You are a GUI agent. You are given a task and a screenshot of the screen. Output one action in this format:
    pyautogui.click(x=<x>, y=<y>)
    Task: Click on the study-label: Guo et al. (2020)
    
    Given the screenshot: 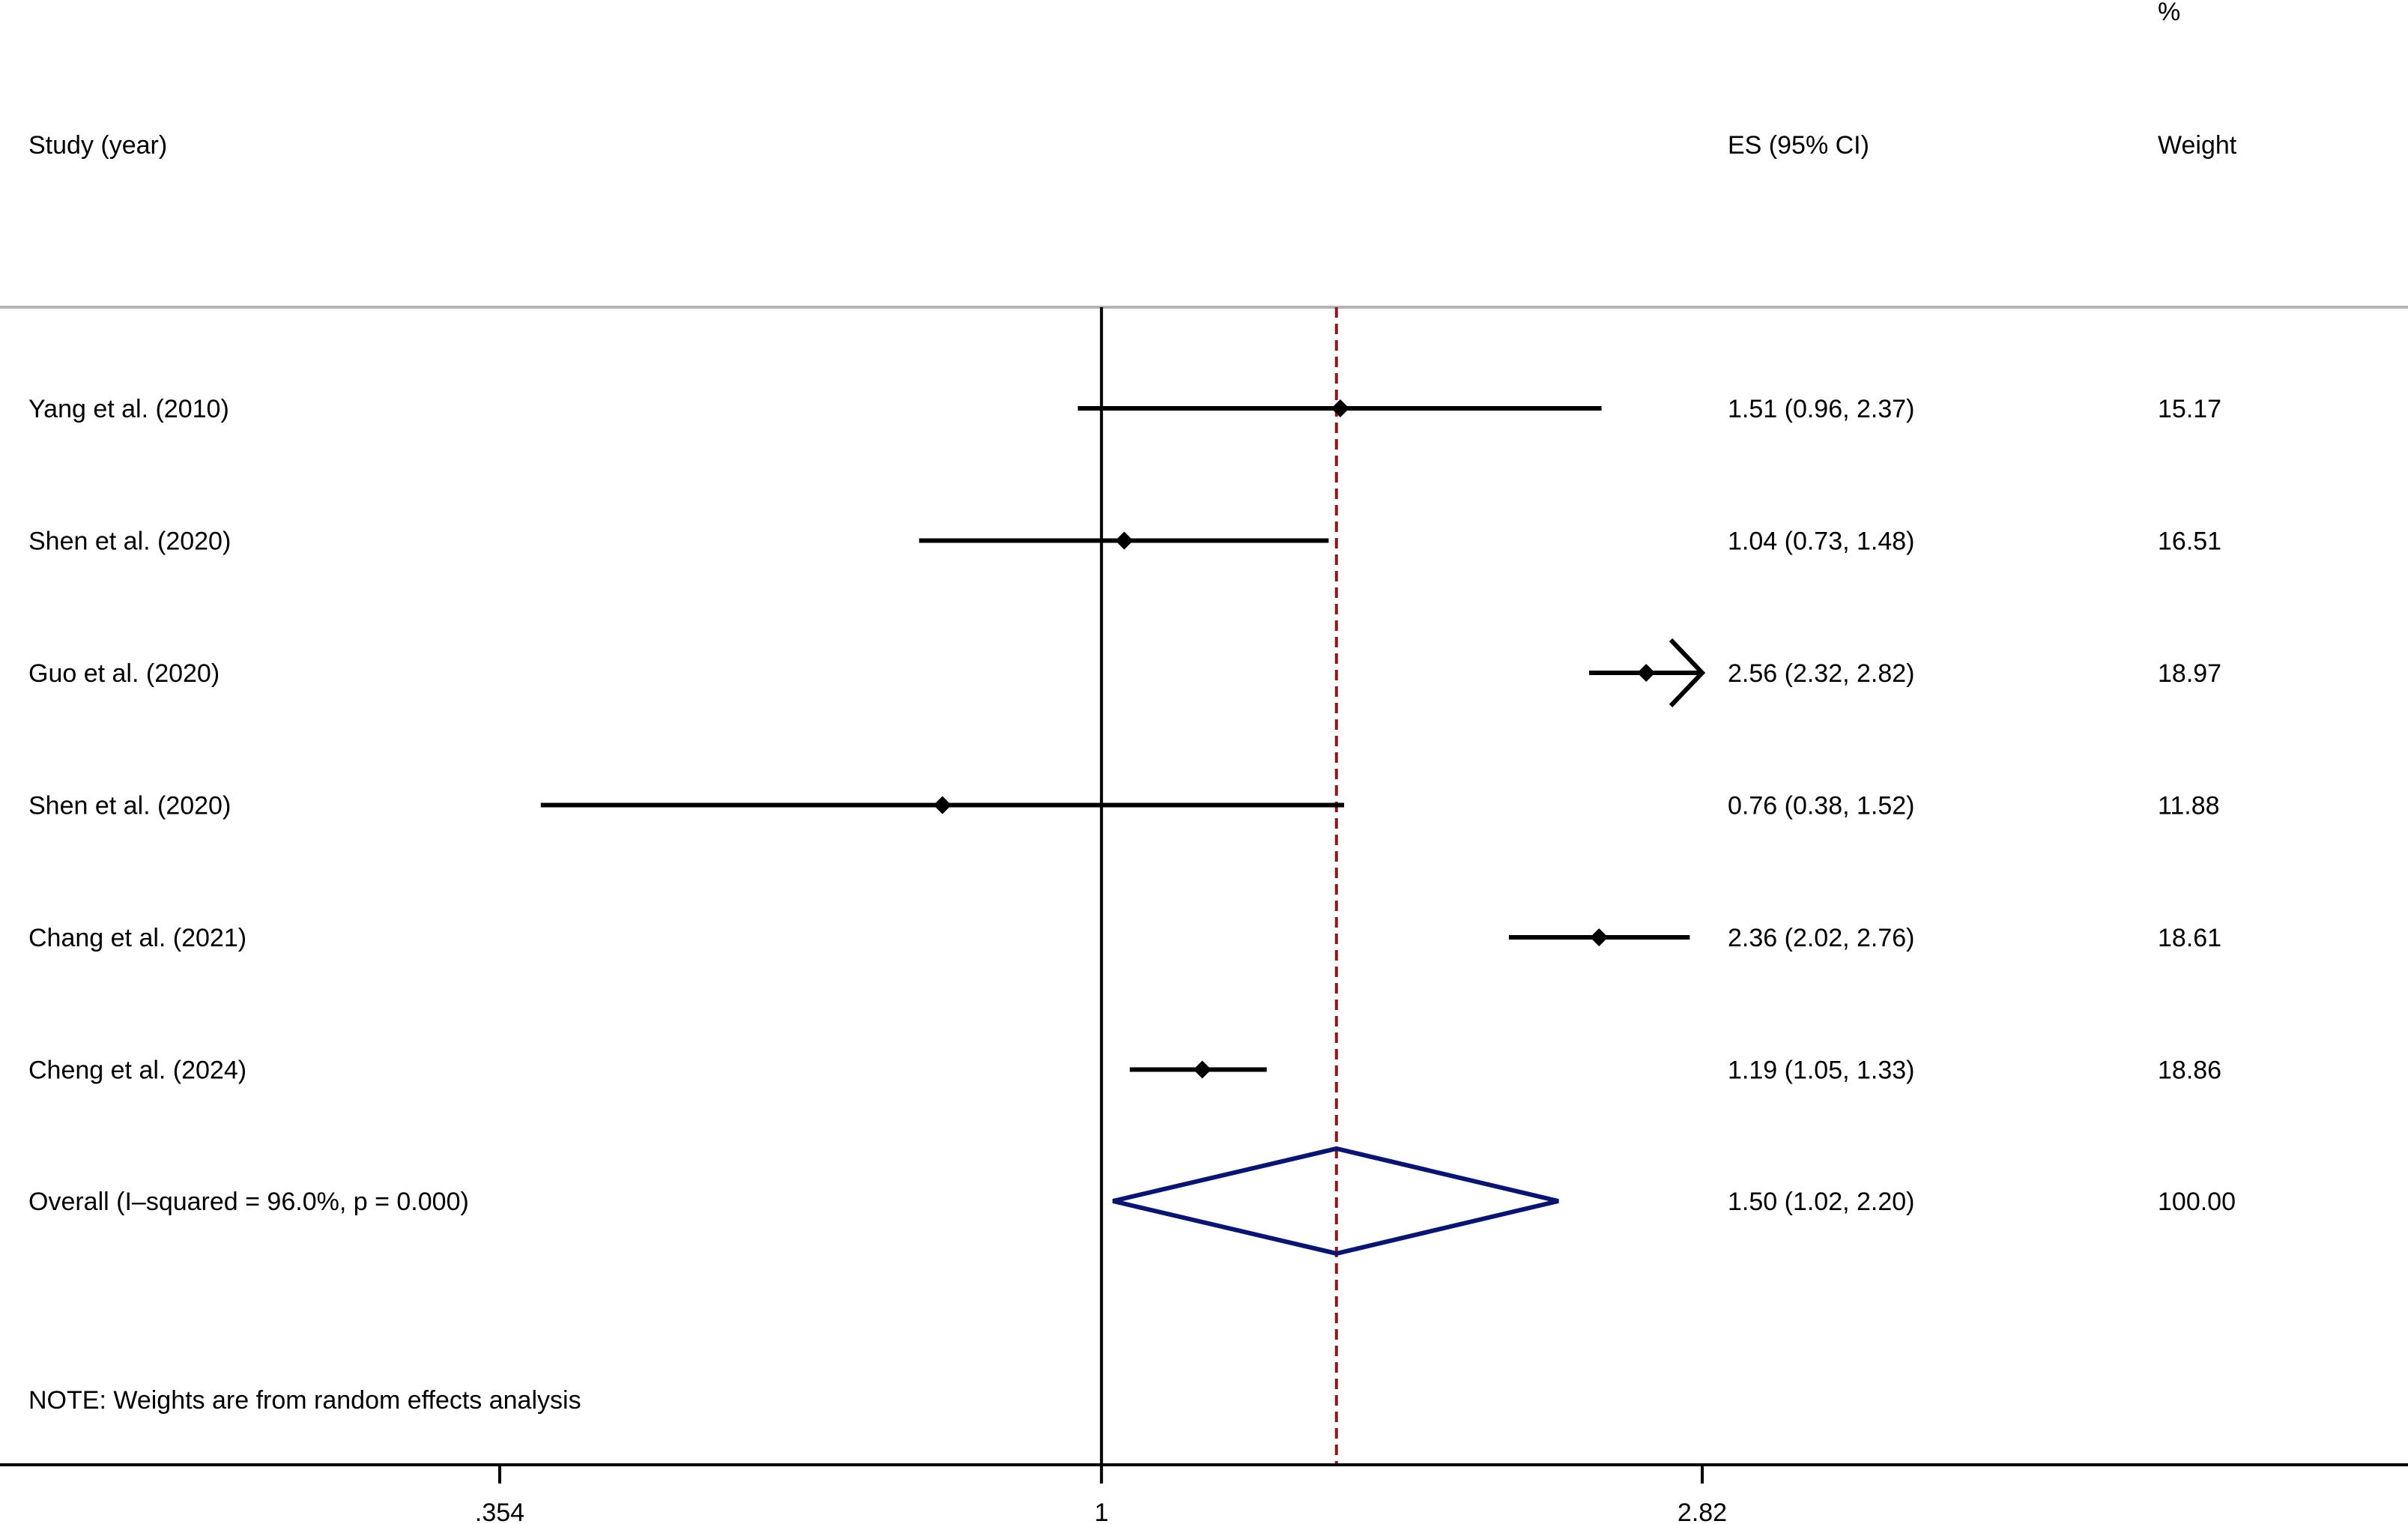 What is the action you would take?
    pyautogui.click(x=124, y=674)
    